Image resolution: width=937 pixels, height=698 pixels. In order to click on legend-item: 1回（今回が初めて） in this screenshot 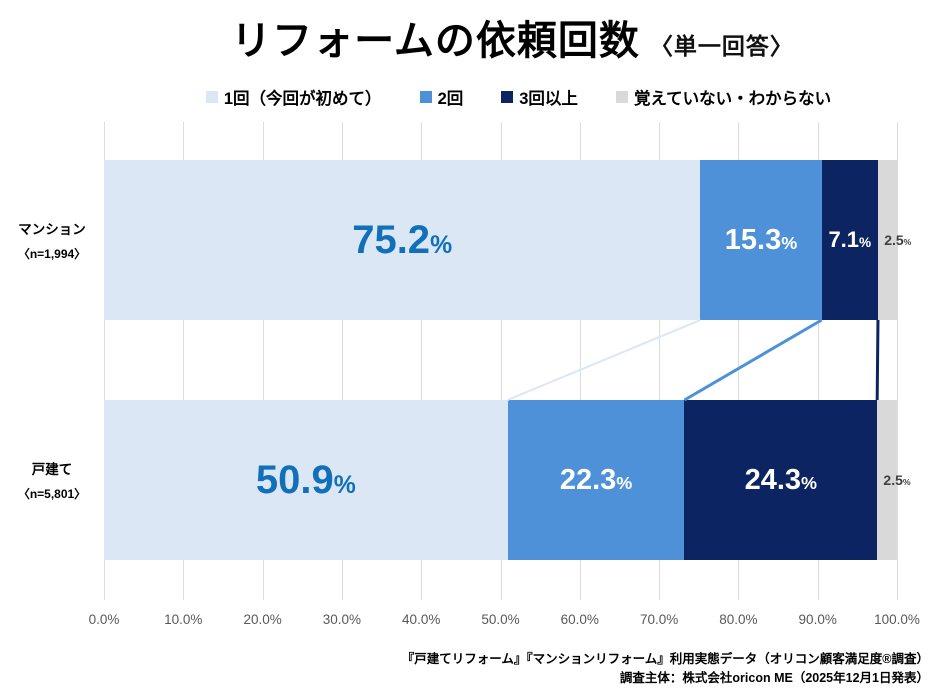, I will do `click(293, 97)`.